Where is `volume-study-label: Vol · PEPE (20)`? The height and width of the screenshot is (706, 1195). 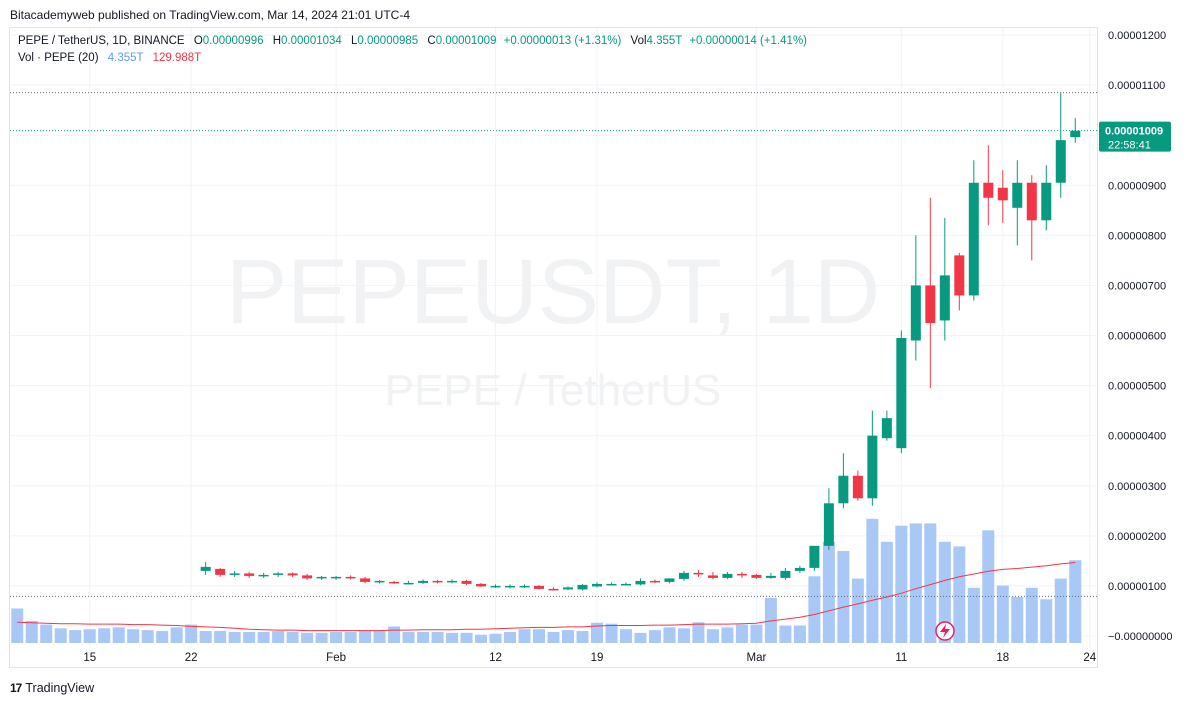 volume-study-label: Vol · PEPE (20) is located at coordinates (58, 58).